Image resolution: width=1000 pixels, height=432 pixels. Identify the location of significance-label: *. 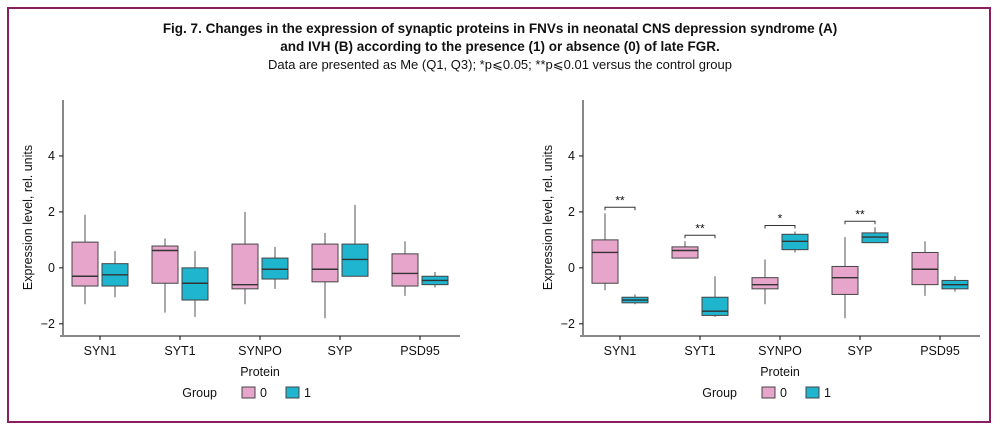
(780, 218).